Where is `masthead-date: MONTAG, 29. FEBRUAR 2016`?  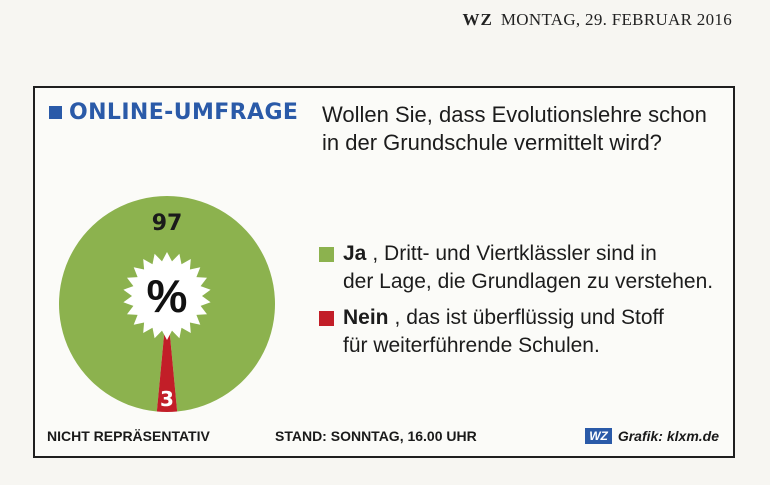 masthead-date: MONTAG, 29. FEBRUAR 2016 is located at coordinates (616, 19).